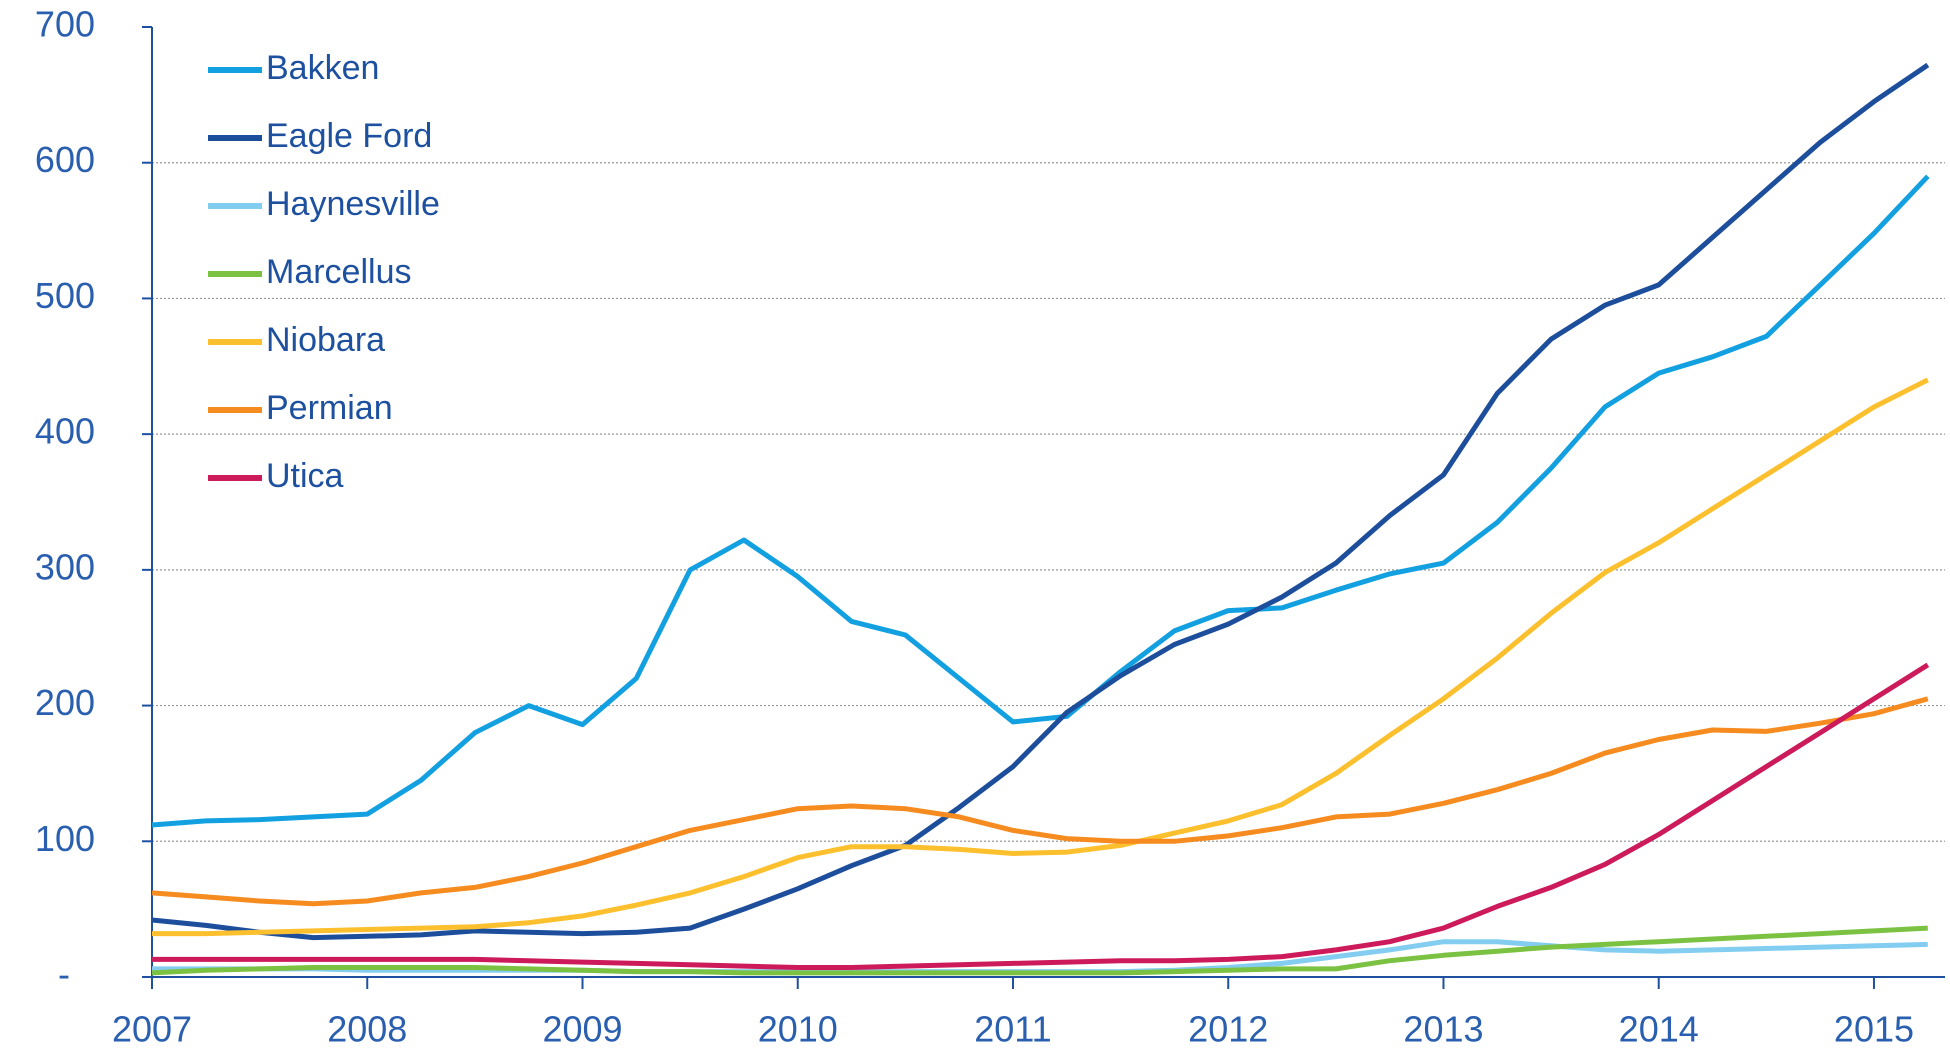  I want to click on legend-label: Permian, so click(329, 408).